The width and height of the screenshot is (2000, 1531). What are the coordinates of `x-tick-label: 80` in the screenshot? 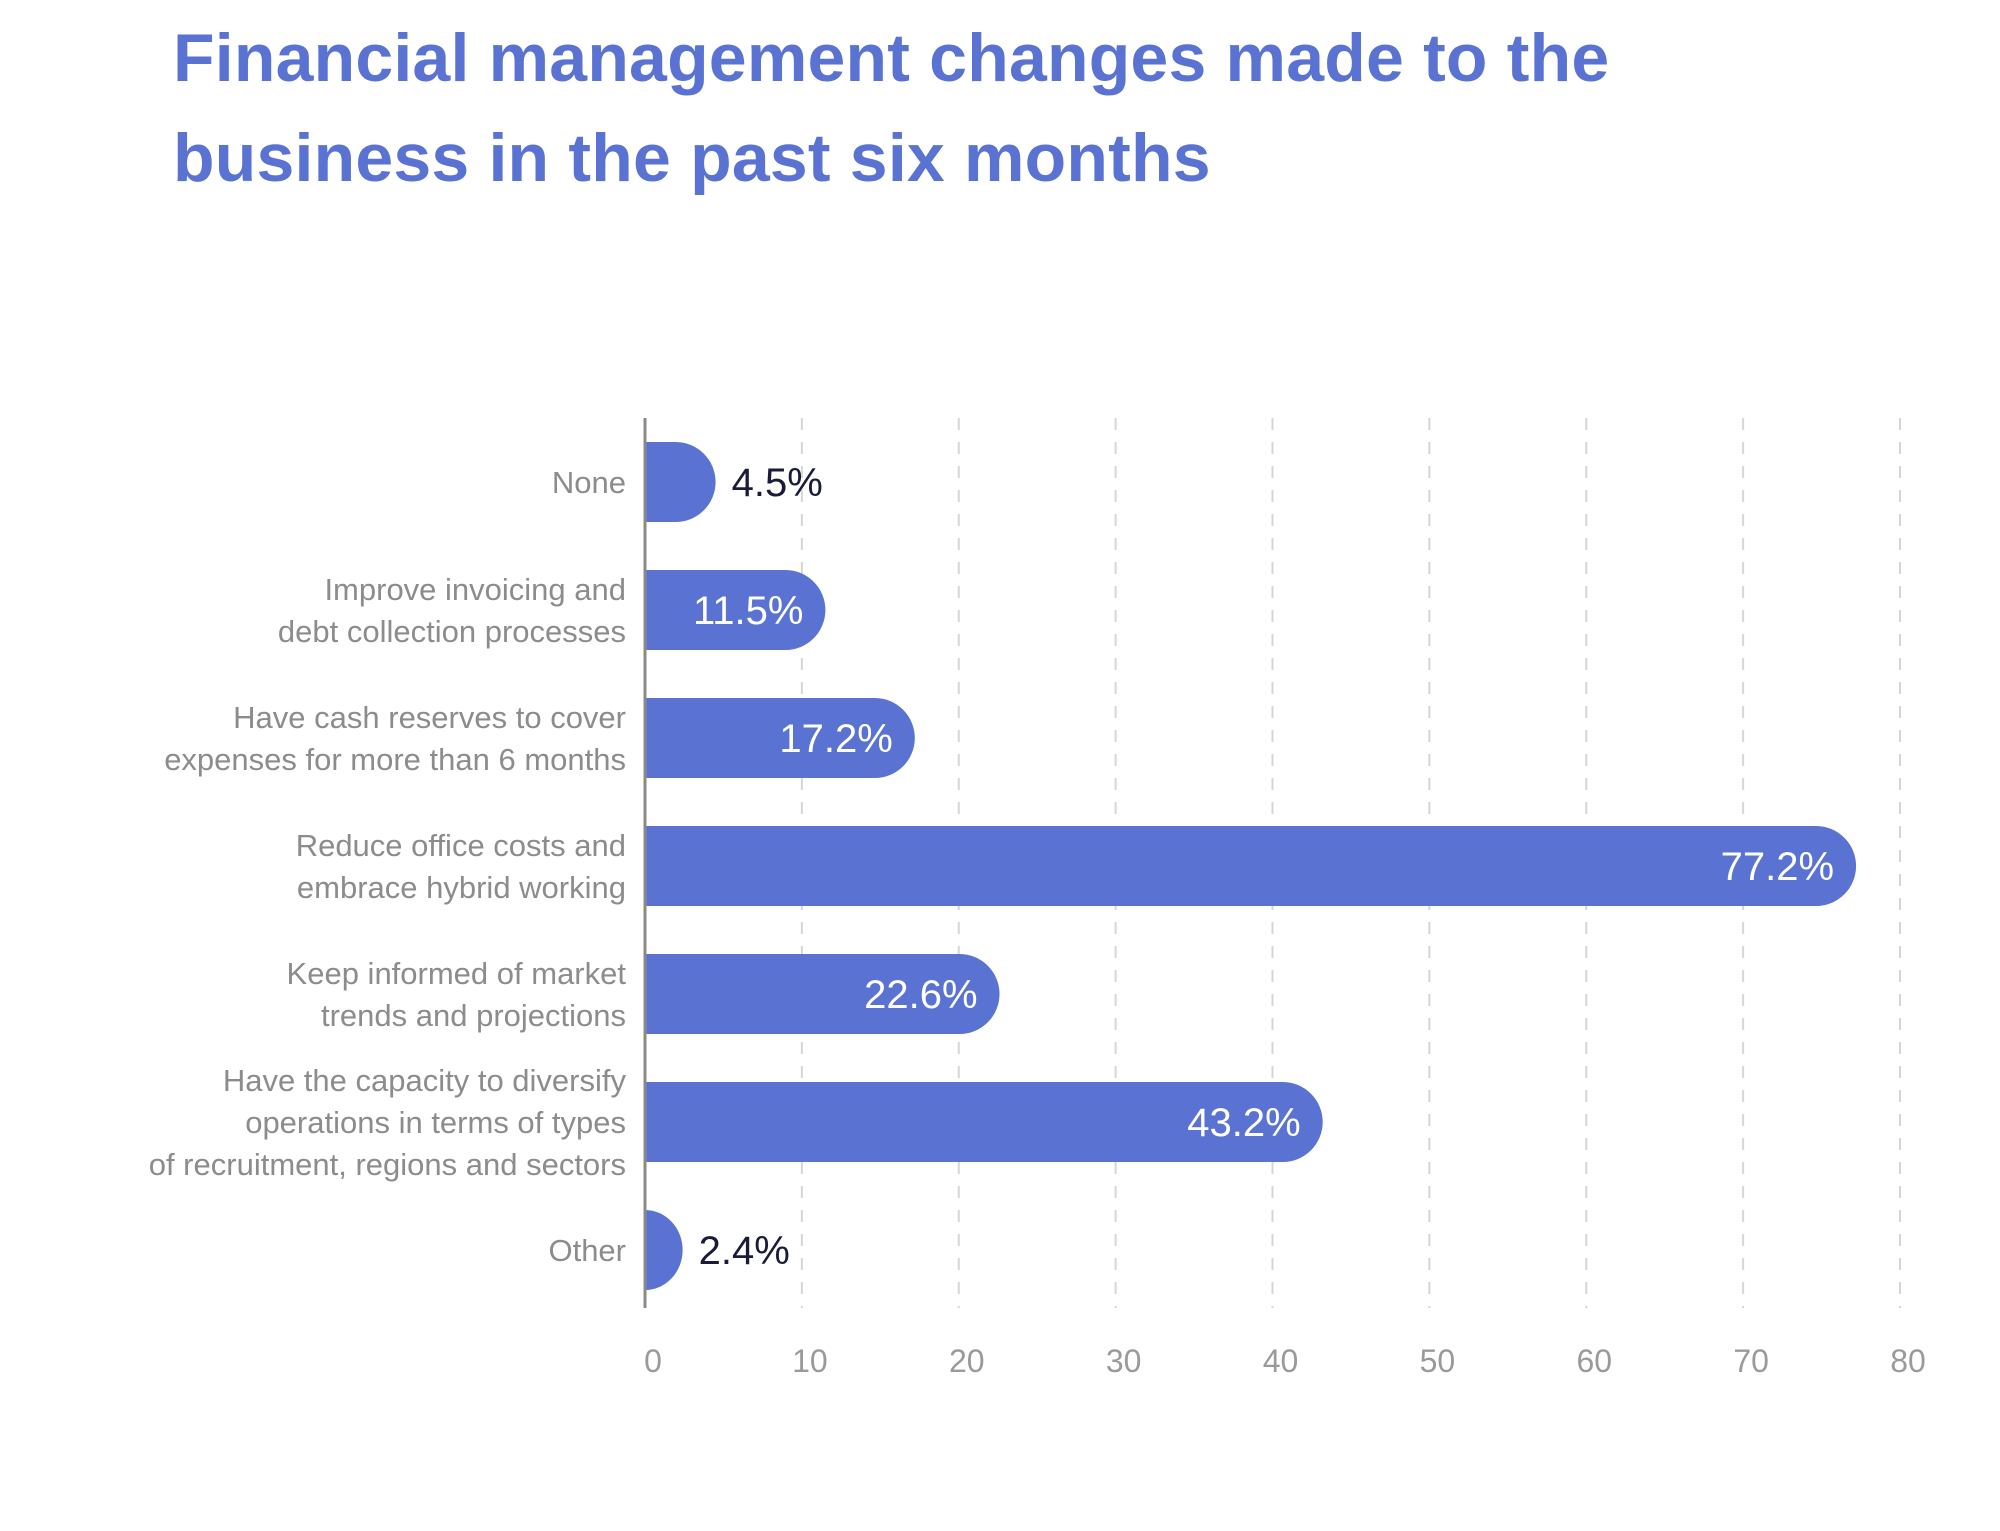 It's located at (1908, 1361).